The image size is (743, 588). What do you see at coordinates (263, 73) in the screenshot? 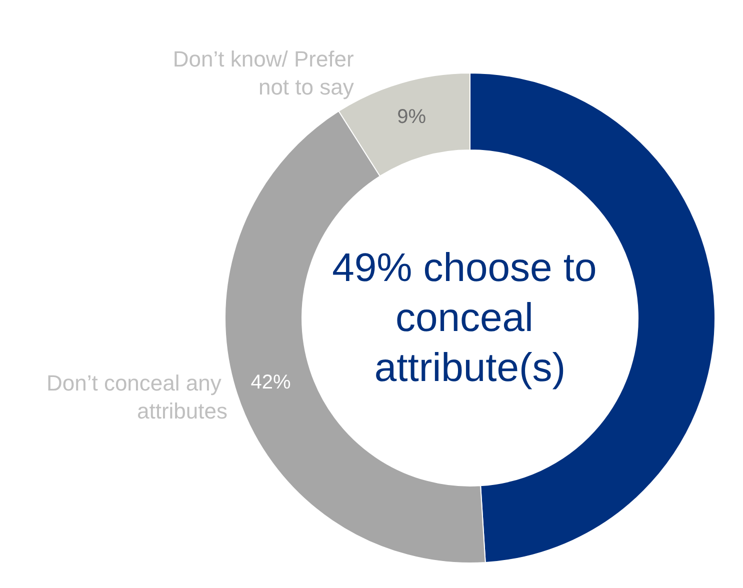
I see `slice-label: Don’t know/ Prefer not to say` at bounding box center [263, 73].